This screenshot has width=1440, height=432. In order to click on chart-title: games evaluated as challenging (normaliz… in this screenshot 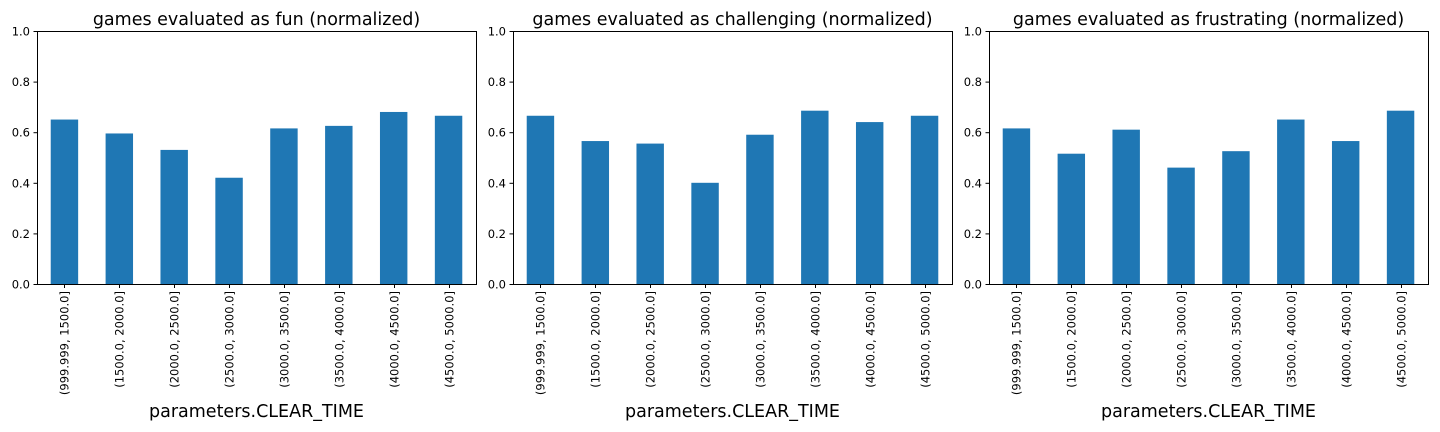, I will do `click(732, 20)`.